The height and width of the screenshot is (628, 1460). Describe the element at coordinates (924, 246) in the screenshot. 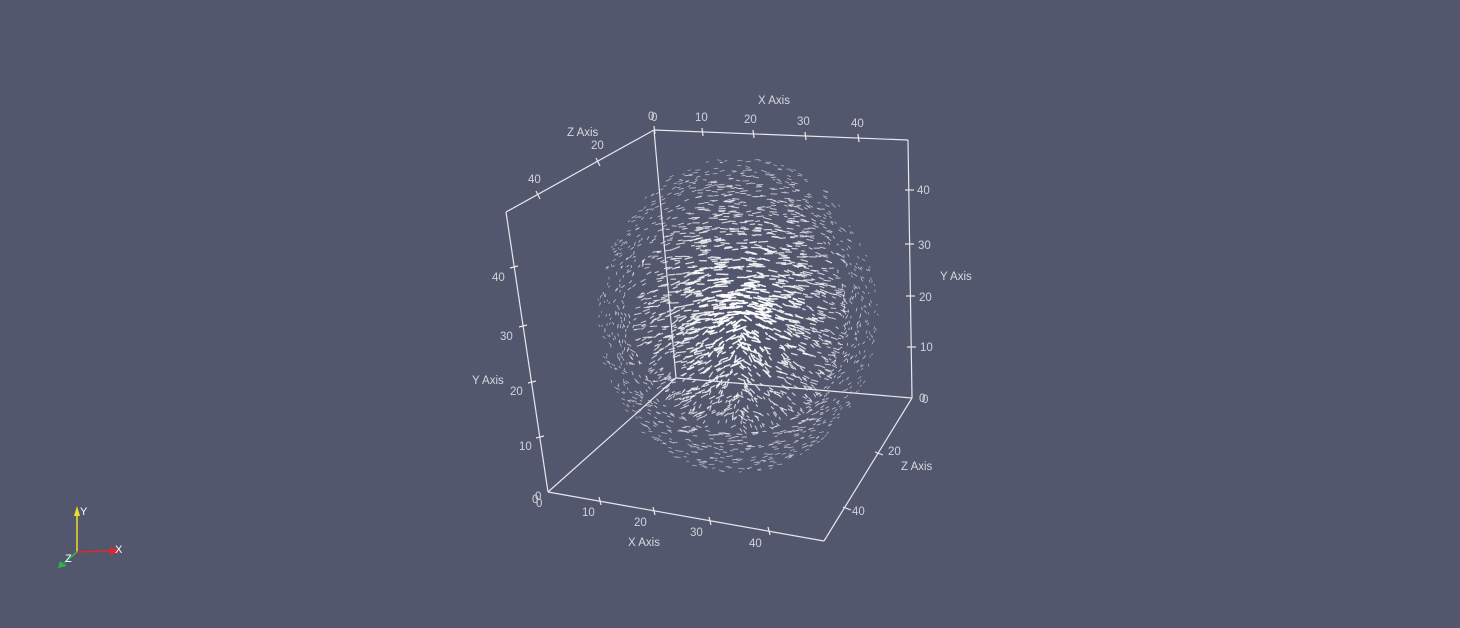

I see `right-y-tick-30: 30` at that location.